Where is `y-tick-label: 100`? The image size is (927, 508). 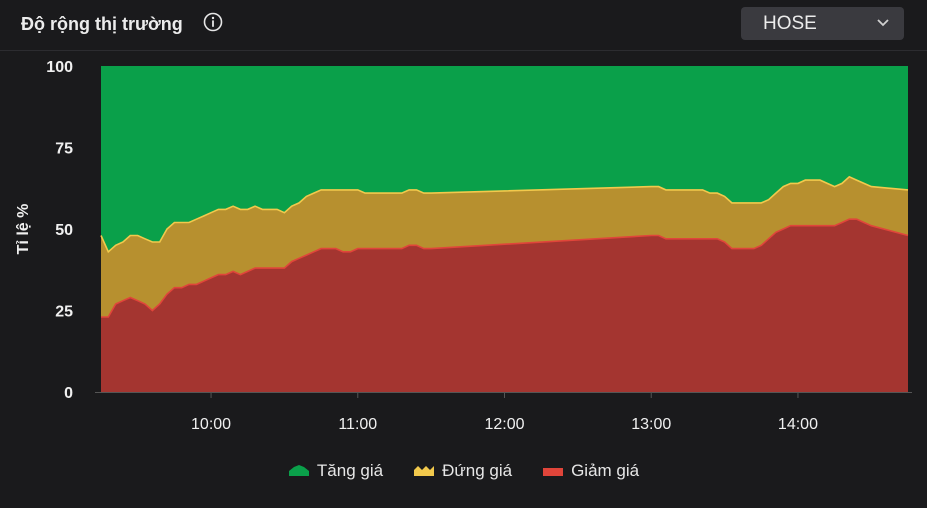 y-tick-label: 100 is located at coordinates (59, 67).